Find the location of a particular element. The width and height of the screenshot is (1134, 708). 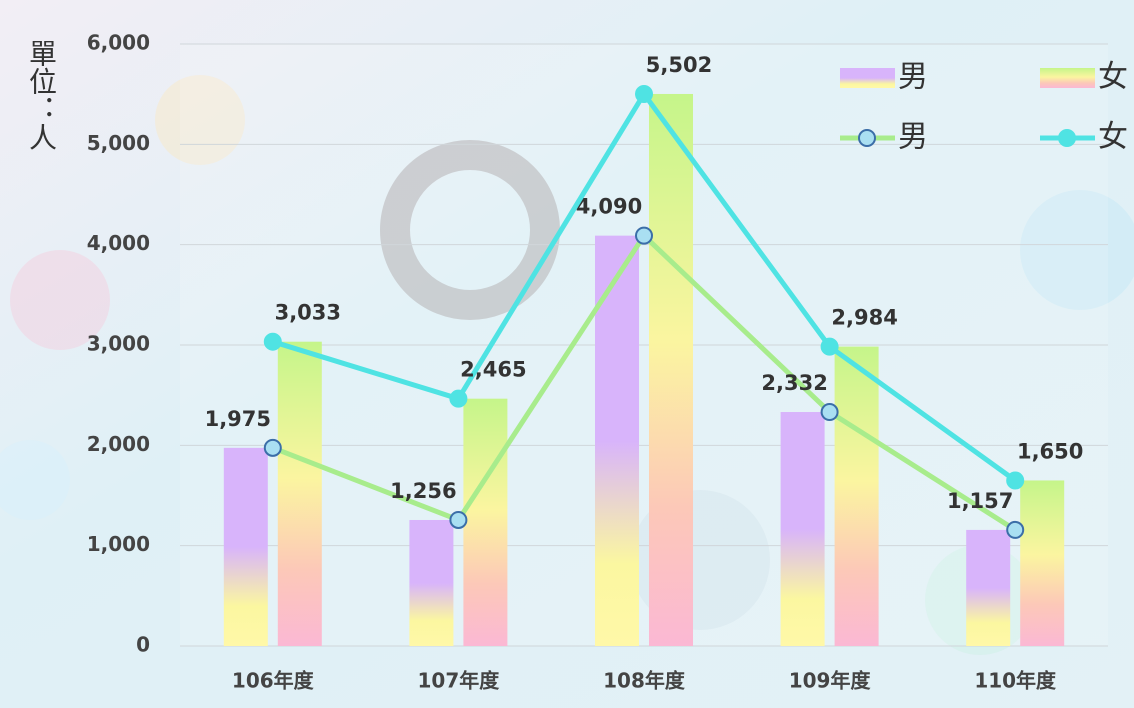

y-tick-label: 4,000 is located at coordinates (118, 243).